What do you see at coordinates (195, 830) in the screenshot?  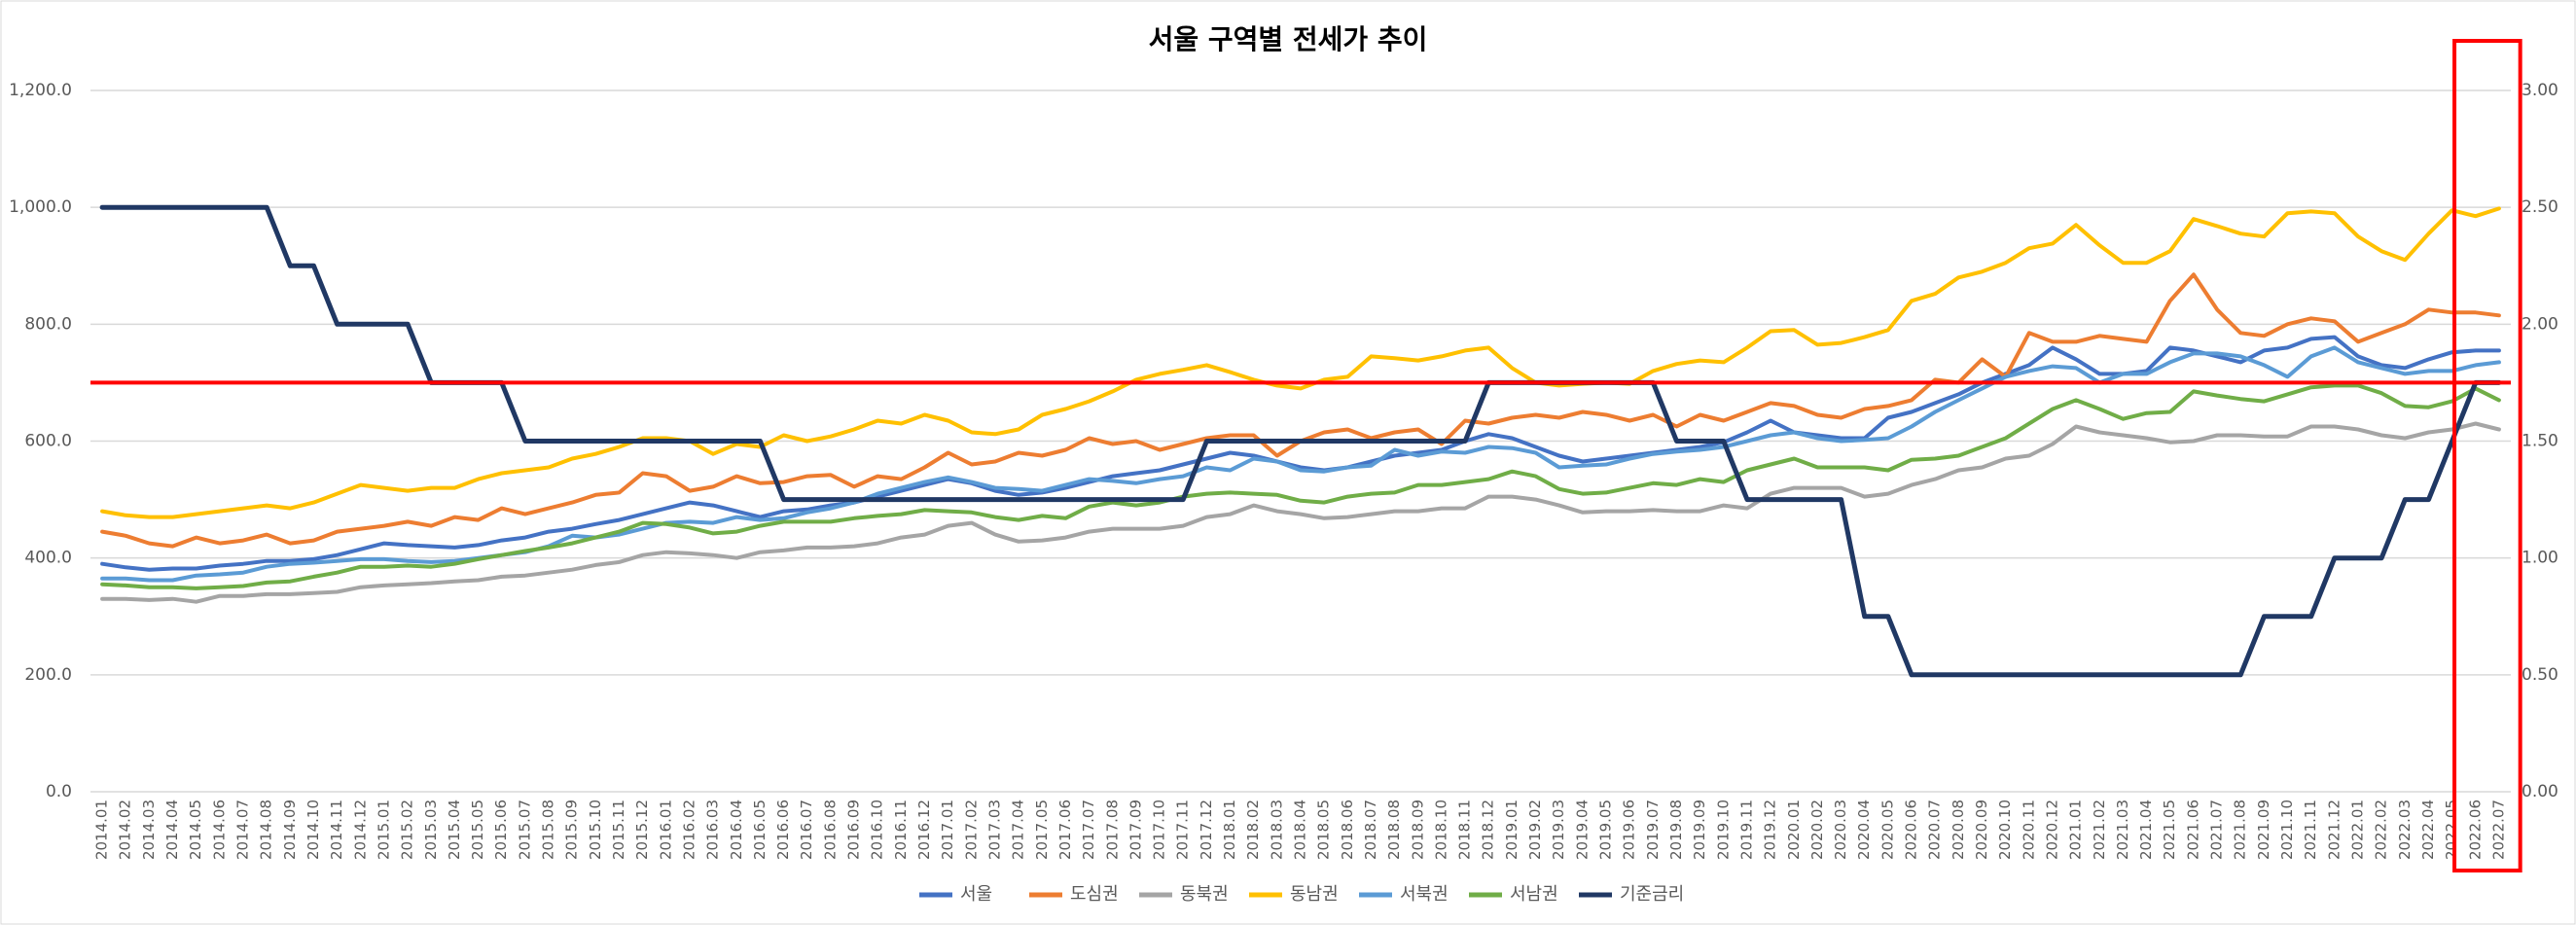 I see `x-tick-label: 2014.05` at bounding box center [195, 830].